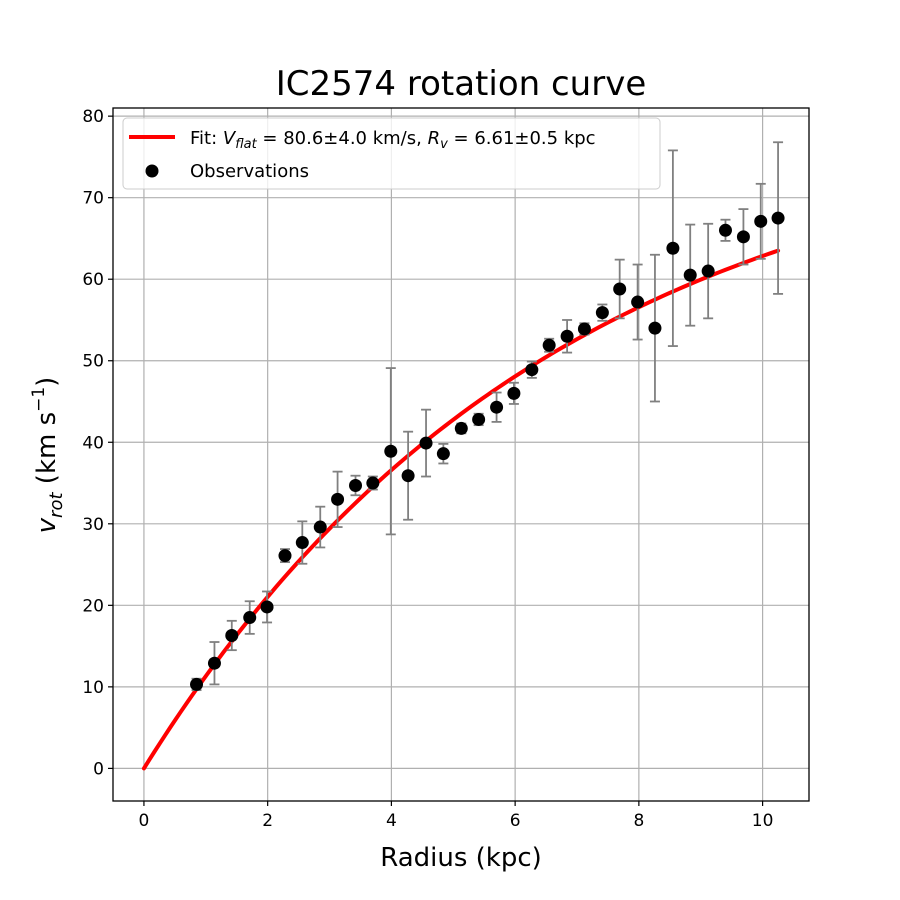 The height and width of the screenshot is (900, 900). Describe the element at coordinates (93, 525) in the screenshot. I see `y-tick-label: 30` at that location.